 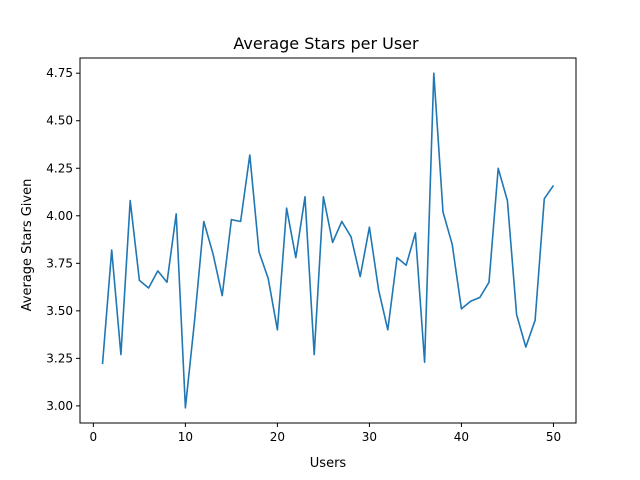 I want to click on y-tick-label: 3.00, so click(x=59, y=406).